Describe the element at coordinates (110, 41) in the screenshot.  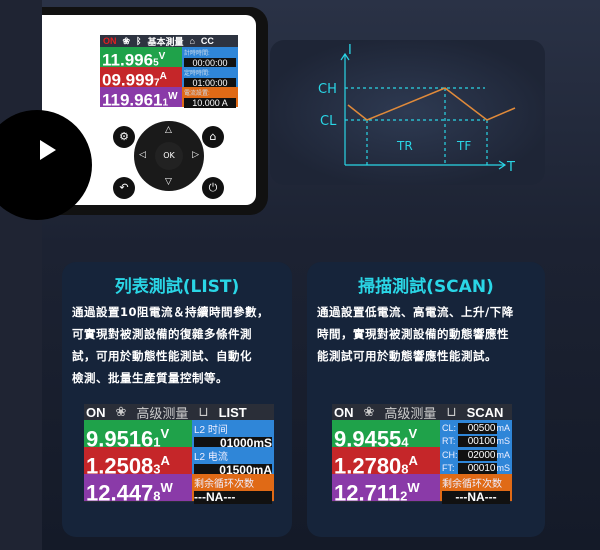
I see `status-label: ON` at that location.